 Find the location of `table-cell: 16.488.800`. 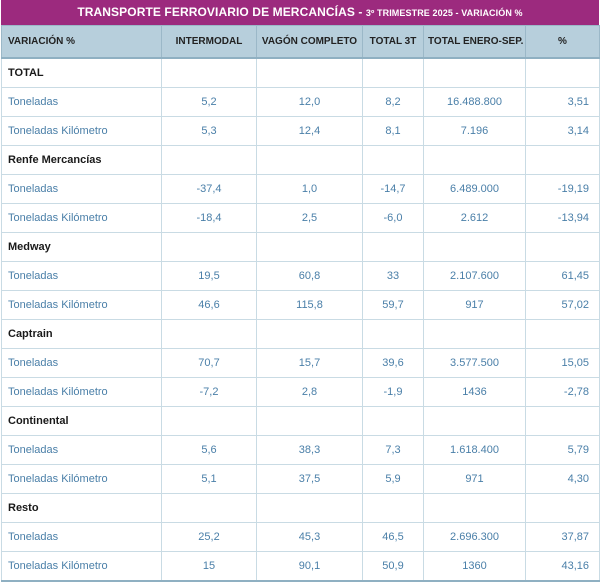

table-cell: 16.488.800 is located at coordinates (474, 102).